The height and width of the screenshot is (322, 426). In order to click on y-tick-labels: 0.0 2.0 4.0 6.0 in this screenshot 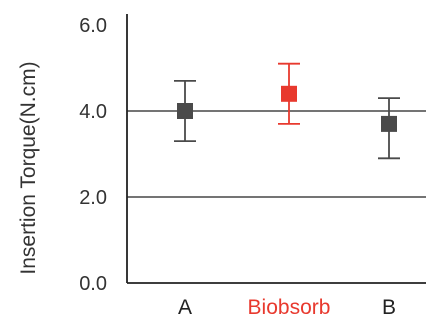, I will do `click(93, 155)`.